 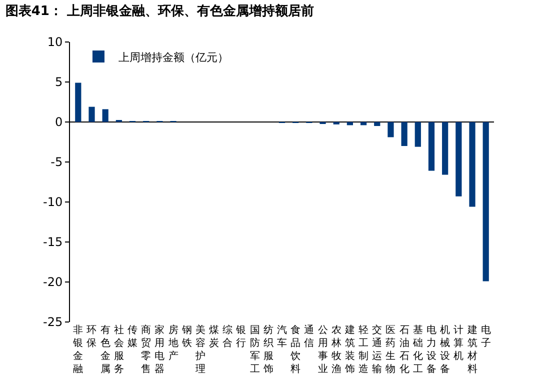 What do you see at coordinates (186, 337) in the screenshot?
I see `x-tick-label: 钢铁` at bounding box center [186, 337].